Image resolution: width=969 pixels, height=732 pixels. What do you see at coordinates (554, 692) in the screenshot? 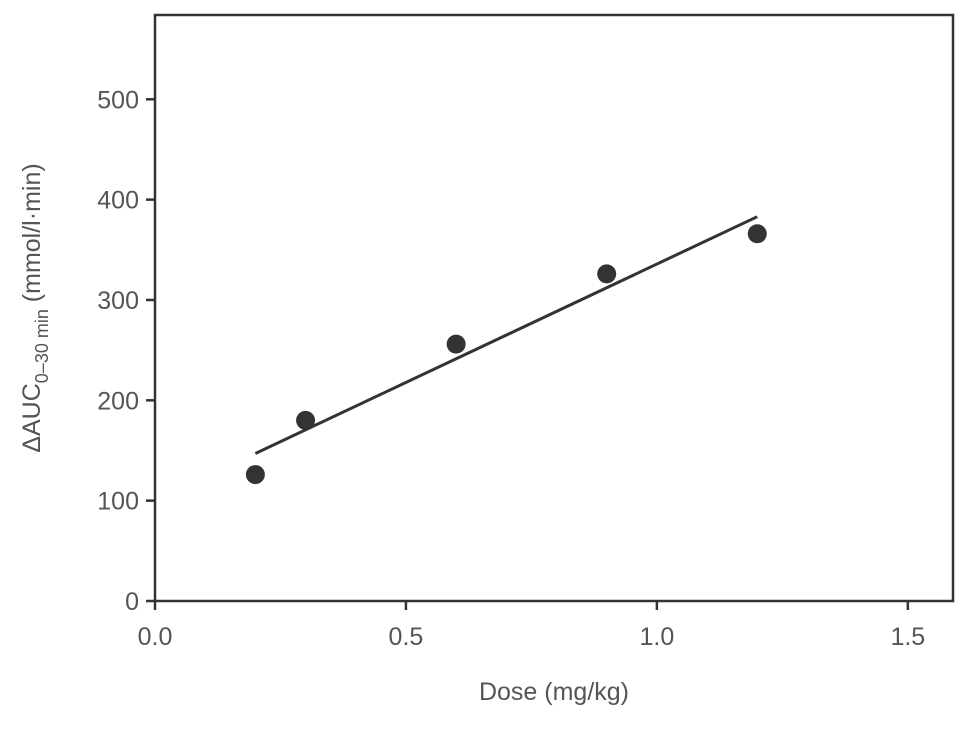
I see `x-axis-label: Dose (mg/kg)` at bounding box center [554, 692].